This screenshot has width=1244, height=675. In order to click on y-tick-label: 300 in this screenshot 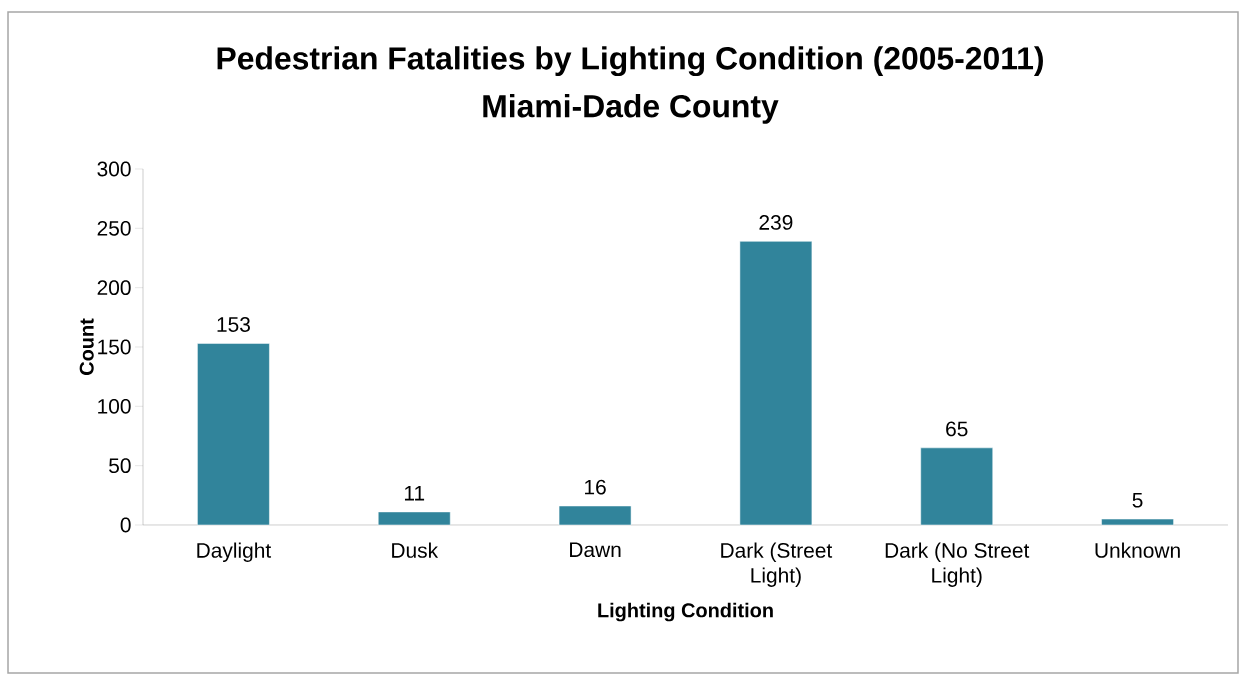, I will do `click(114, 169)`.